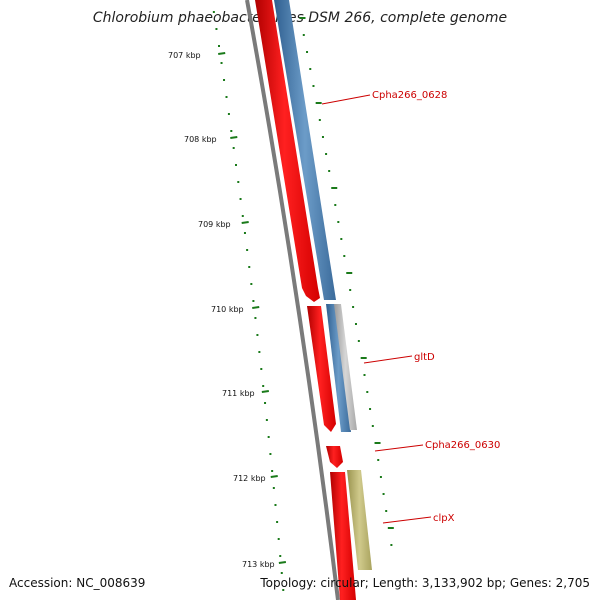 This screenshot has height=600, width=600. Describe the element at coordinates (227, 309) in the screenshot. I see `tick-label-710: 710 kbp` at that location.